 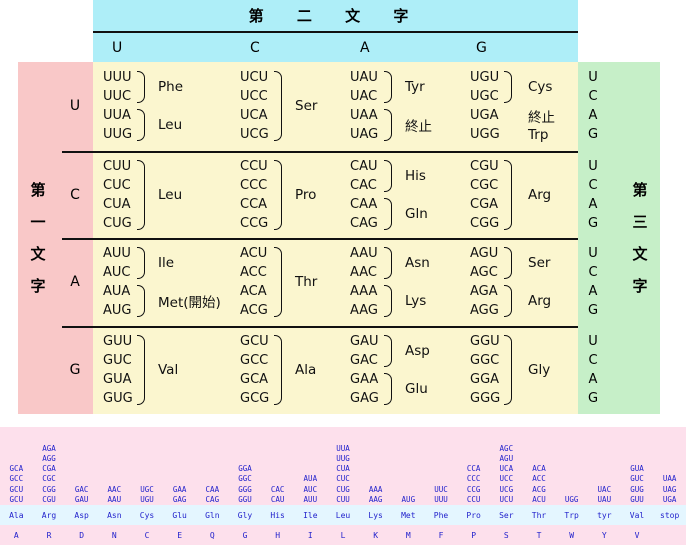 I want to click on codon: AGU, so click(x=484, y=253).